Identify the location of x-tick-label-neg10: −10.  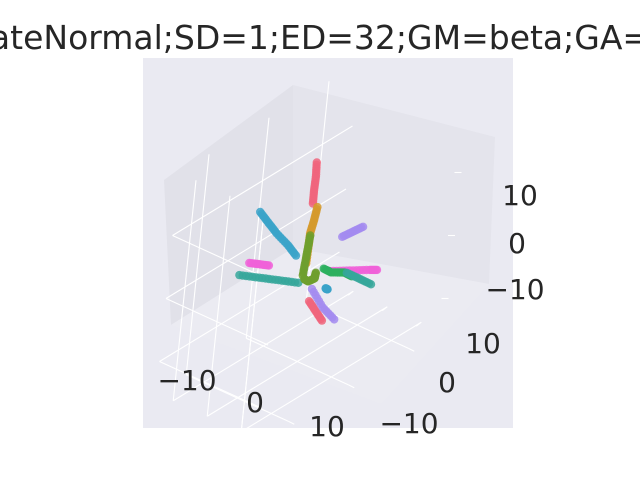
(186, 380).